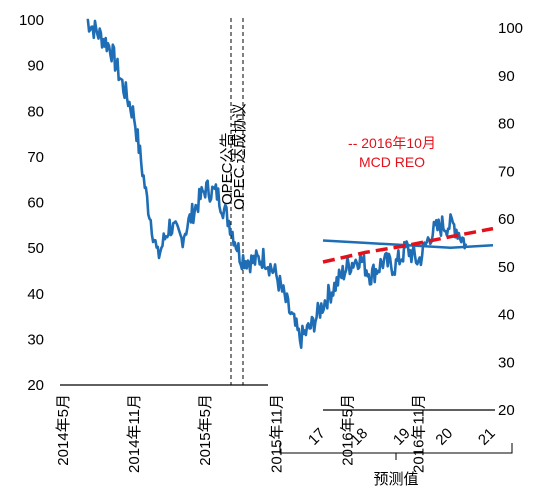  Describe the element at coordinates (35, 385) in the screenshot. I see `left-y-tick-label: 20` at that location.